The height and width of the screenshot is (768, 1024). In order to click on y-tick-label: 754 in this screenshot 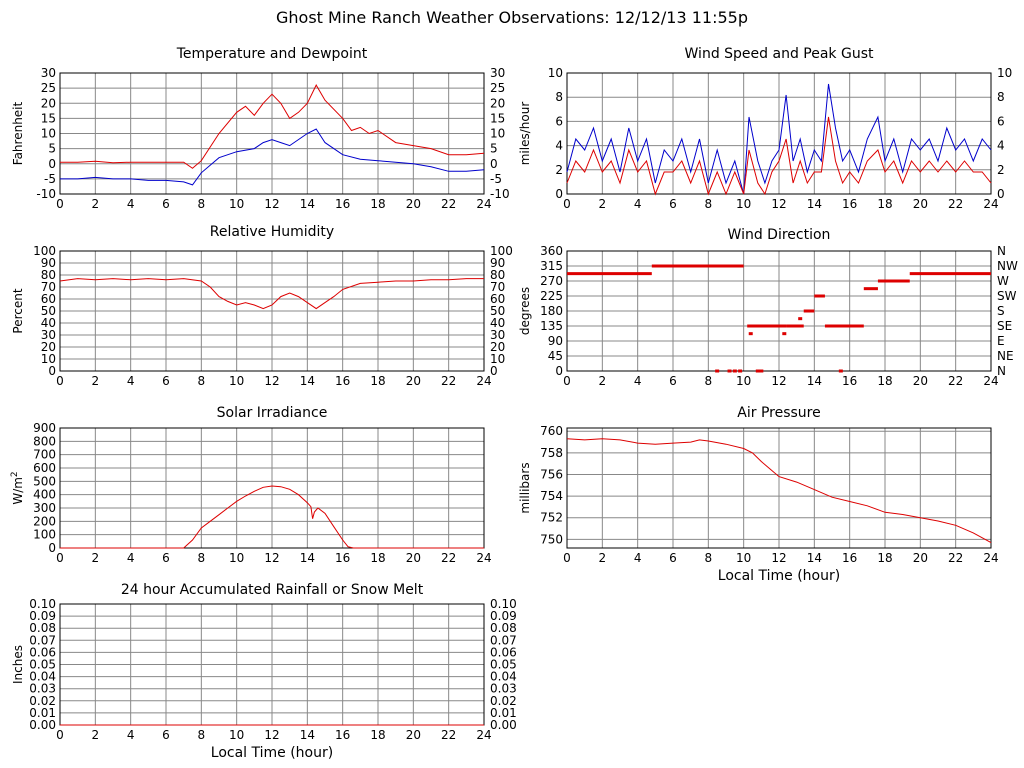, I will do `click(551, 496)`.